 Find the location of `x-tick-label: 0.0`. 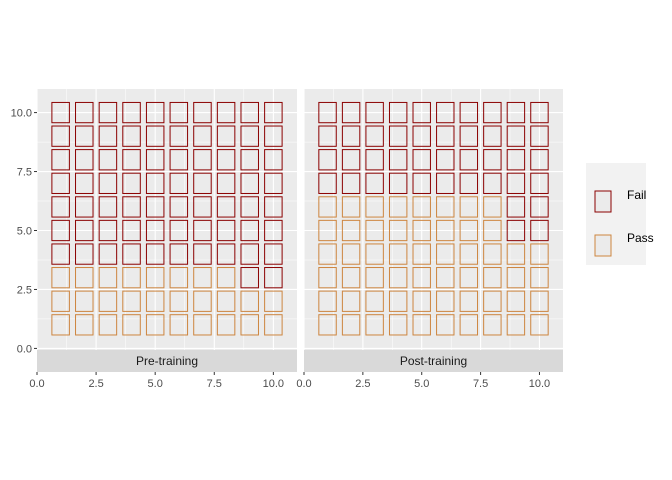

x-tick-label: 0.0 is located at coordinates (303, 384).